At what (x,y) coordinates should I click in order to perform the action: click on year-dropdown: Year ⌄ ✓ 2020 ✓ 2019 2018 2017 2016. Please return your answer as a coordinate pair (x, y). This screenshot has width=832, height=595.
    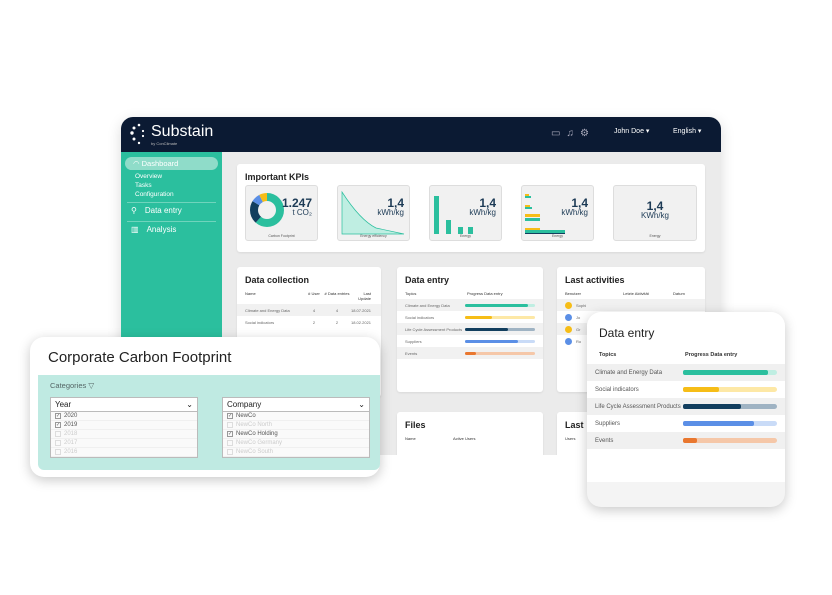
    Looking at the image, I should click on (124, 427).